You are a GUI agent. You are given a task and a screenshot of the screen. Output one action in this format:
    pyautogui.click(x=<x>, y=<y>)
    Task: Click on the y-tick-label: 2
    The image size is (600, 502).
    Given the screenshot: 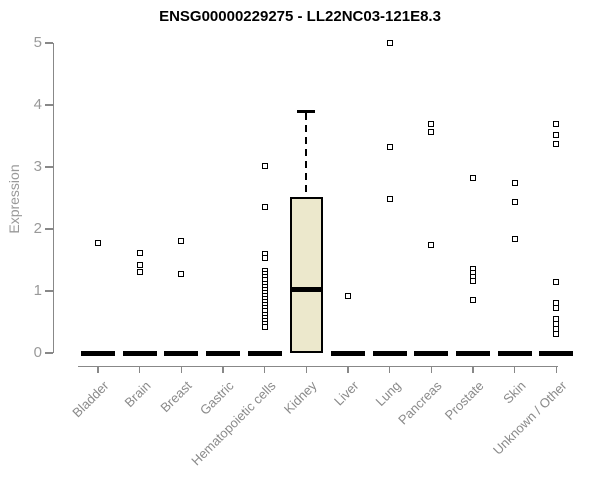 What is the action you would take?
    pyautogui.click(x=37, y=228)
    